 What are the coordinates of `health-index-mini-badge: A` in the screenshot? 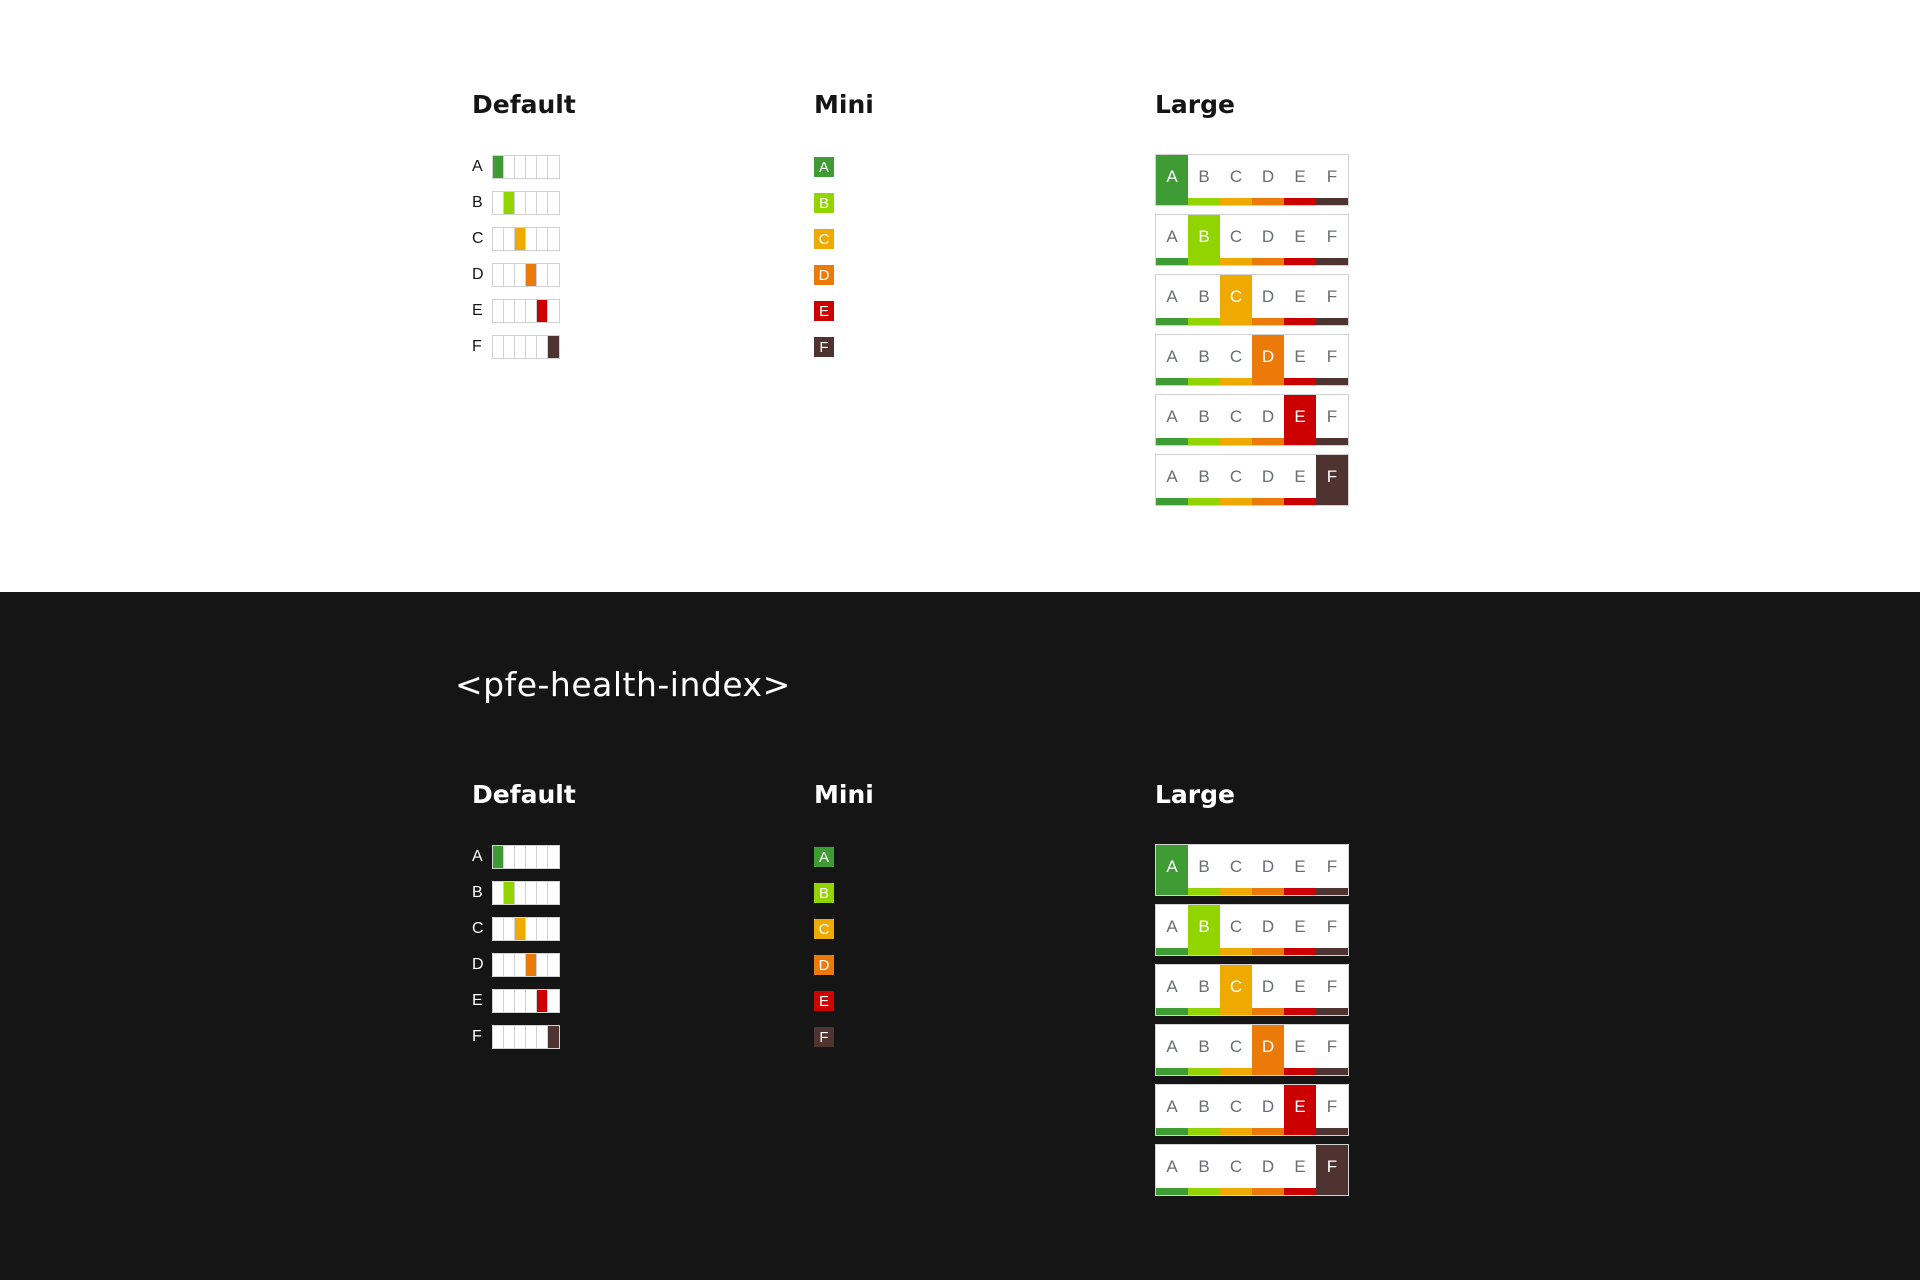 It's located at (824, 167).